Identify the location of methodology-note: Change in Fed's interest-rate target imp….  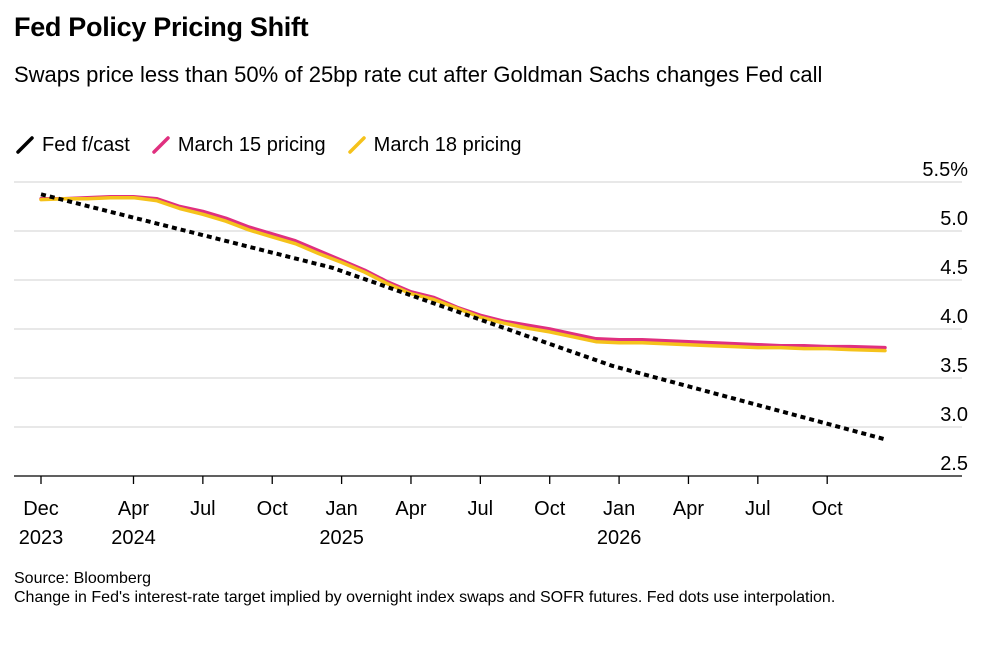
(425, 597).